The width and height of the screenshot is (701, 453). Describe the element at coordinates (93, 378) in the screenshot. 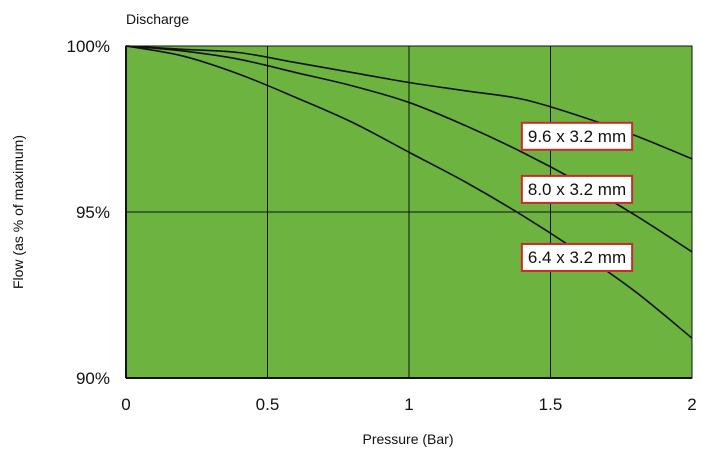

I see `y-tick-label: 90%` at that location.